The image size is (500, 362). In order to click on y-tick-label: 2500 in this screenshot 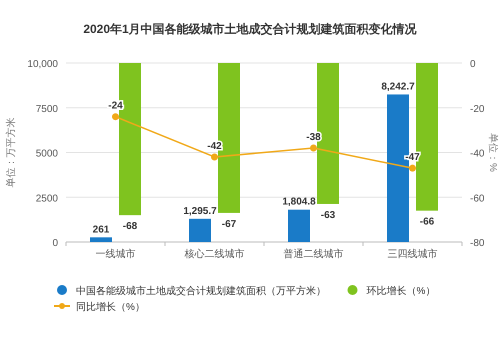, I will do `click(47, 198)`.